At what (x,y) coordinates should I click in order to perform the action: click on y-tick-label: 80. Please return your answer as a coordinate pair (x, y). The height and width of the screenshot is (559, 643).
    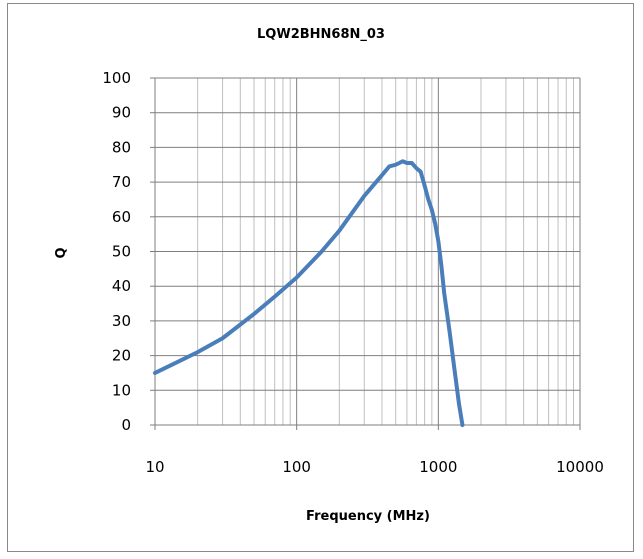
    Looking at the image, I should click on (121, 147).